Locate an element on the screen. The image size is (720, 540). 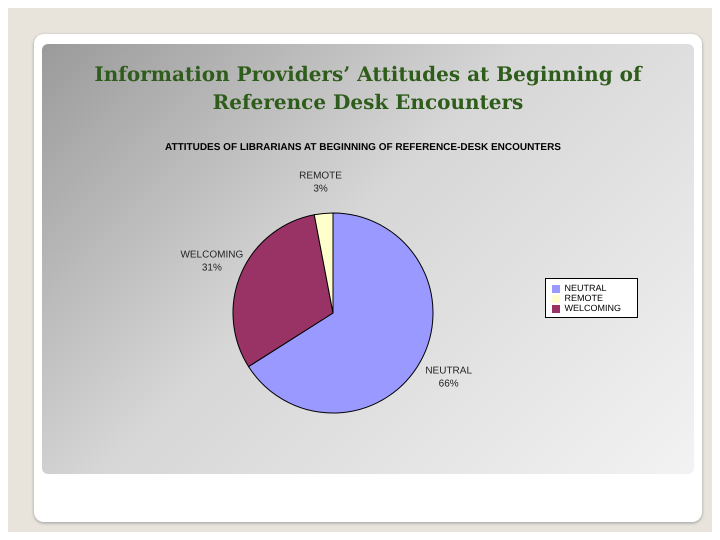
slice-label: NEUTRAL is located at coordinates (448, 371).